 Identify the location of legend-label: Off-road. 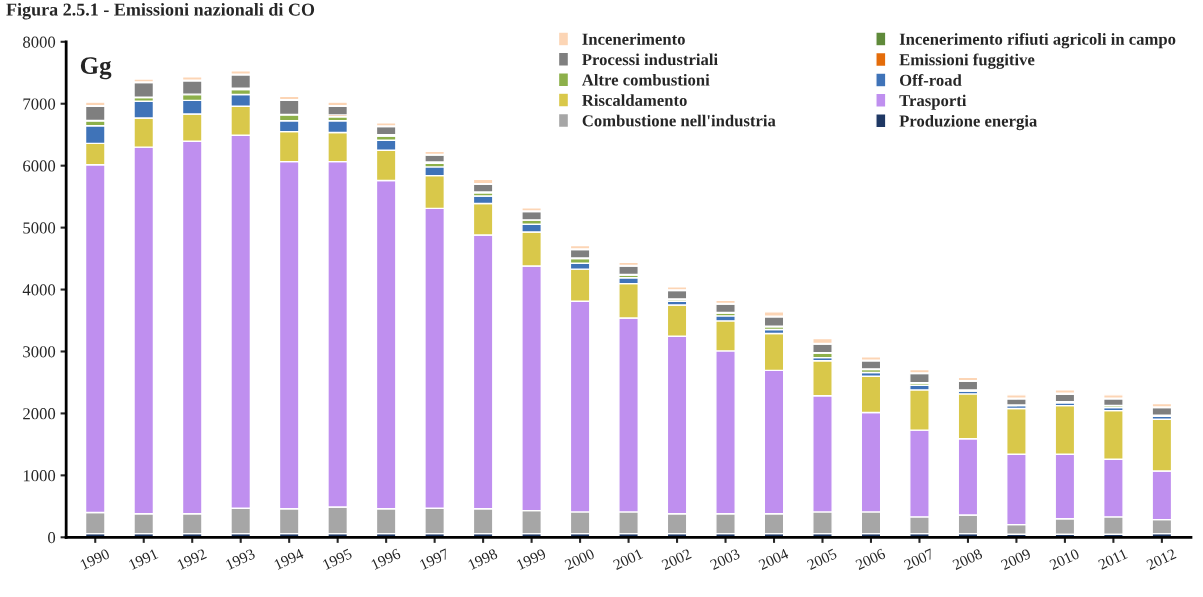
(930, 79).